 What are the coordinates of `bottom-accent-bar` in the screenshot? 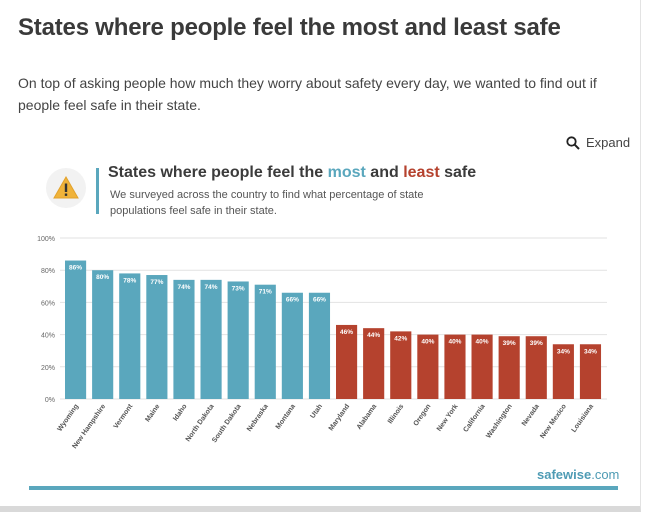 It's located at (323, 488).